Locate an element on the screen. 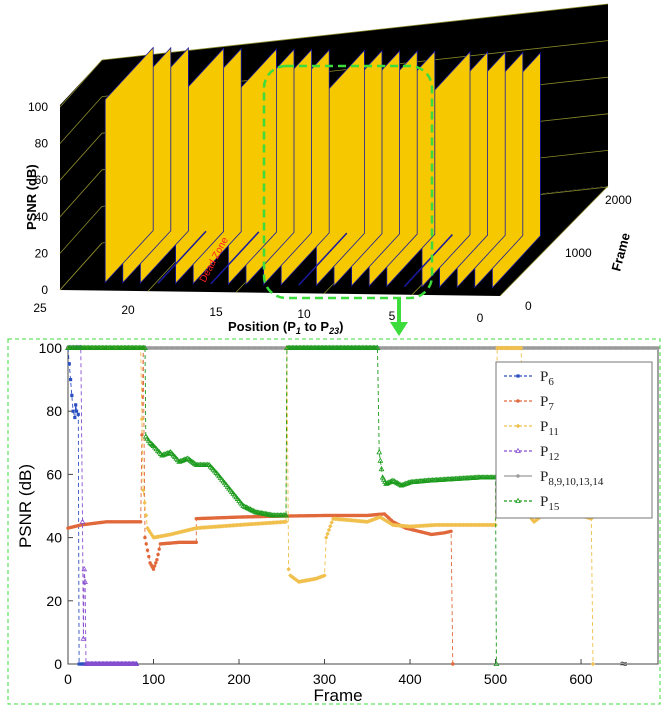 This screenshot has height=706, width=664. frame-tick-labels: 0 1000 2000 is located at coordinates (578, 253).